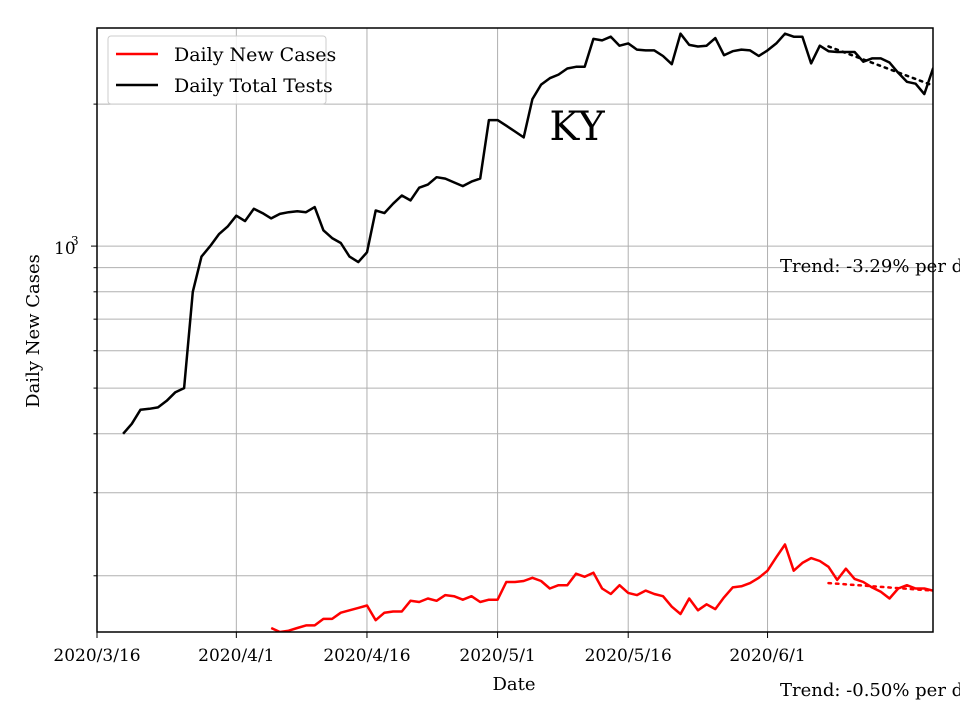 This screenshot has height=725, width=960. Describe the element at coordinates (628, 656) in the screenshot. I see `x-tick-label: 2020/5/16` at that location.